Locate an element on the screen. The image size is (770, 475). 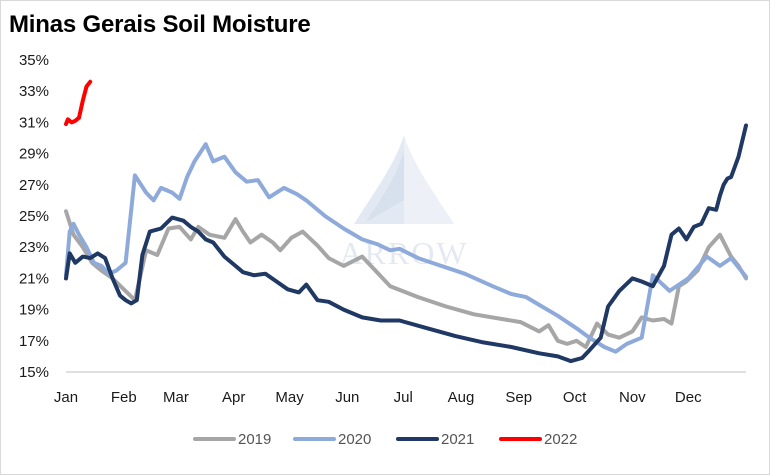
x-tick-label: Jul is located at coordinates (403, 397).